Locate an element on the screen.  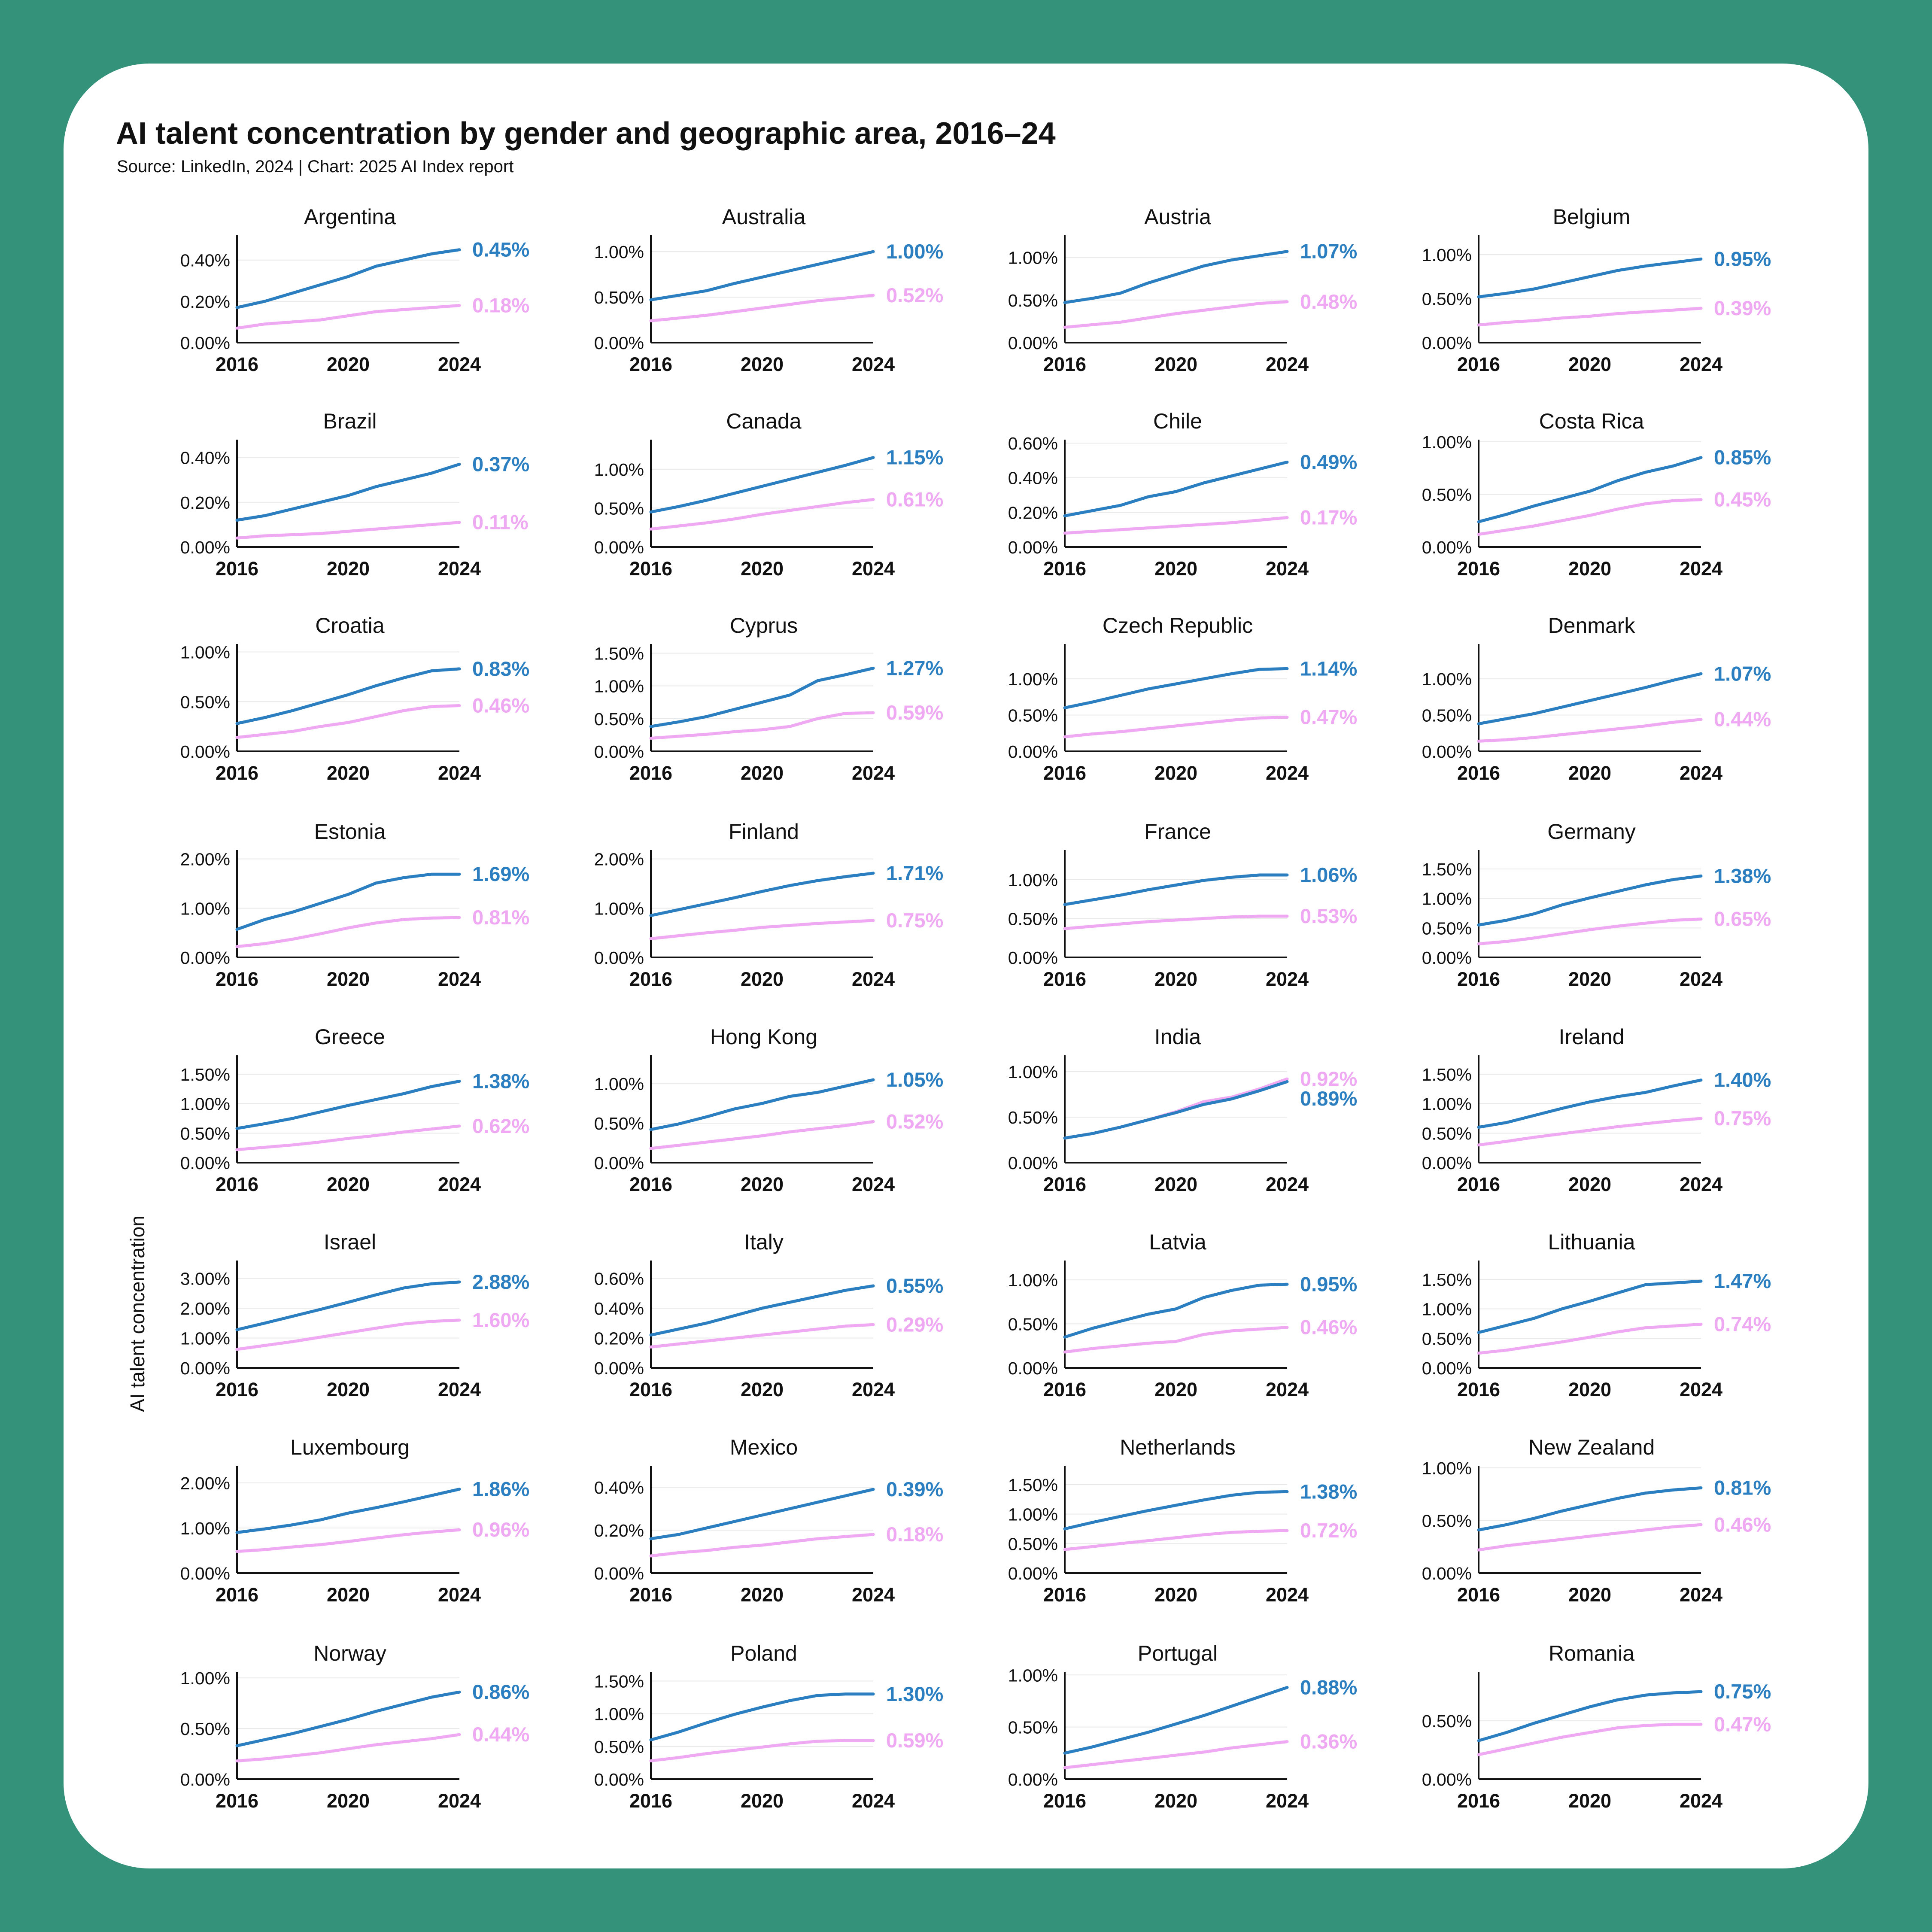
chart-title-hong-kong: Hong Kong is located at coordinates (764, 1037).